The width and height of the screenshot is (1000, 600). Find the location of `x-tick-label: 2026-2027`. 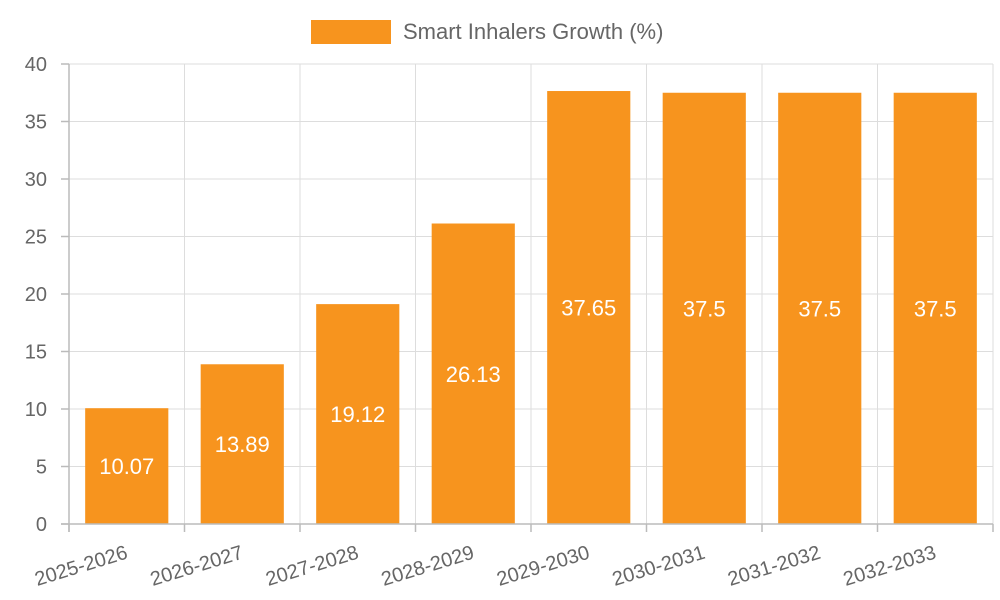

x-tick-label: 2026-2027 is located at coordinates (197, 566).